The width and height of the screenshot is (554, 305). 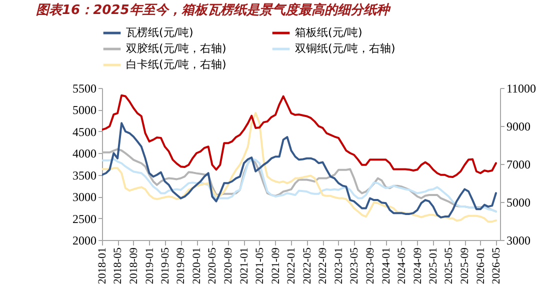 I want to click on x-tick-label: 2026-01, so click(x=480, y=266).